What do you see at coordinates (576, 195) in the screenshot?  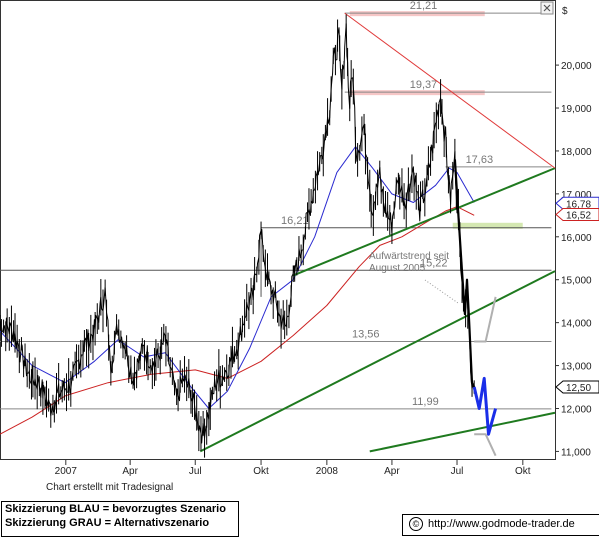 I see `y-tick-label: 17,000` at bounding box center [576, 195].